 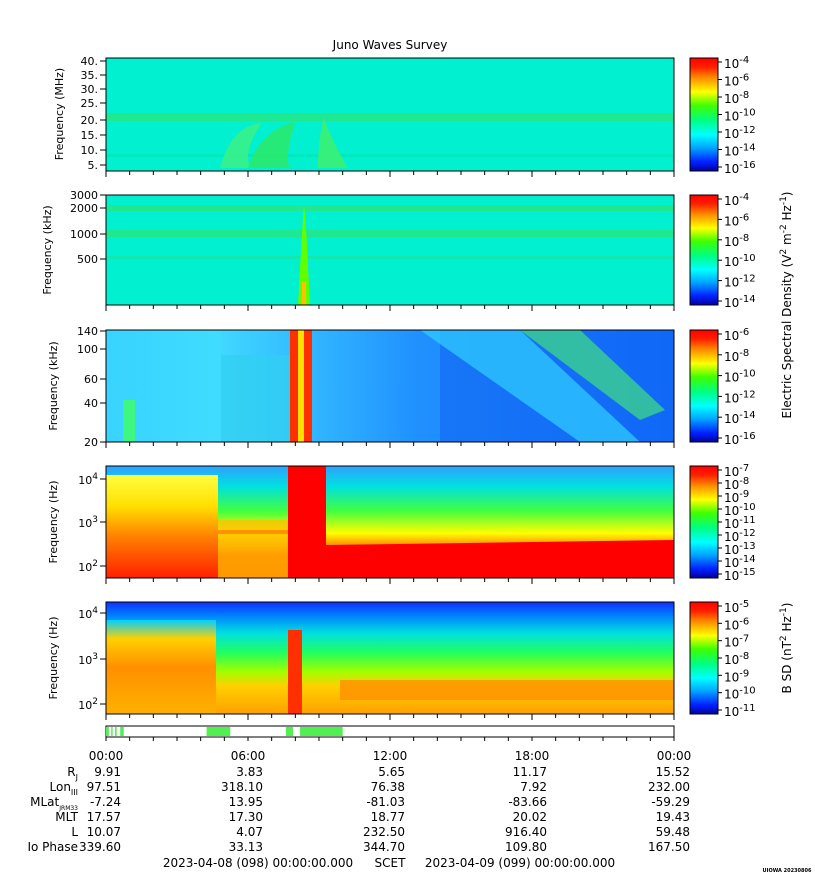 What do you see at coordinates (47, 249) in the screenshot?
I see `panel-2-ylabel: Frequency (kHz)` at bounding box center [47, 249].